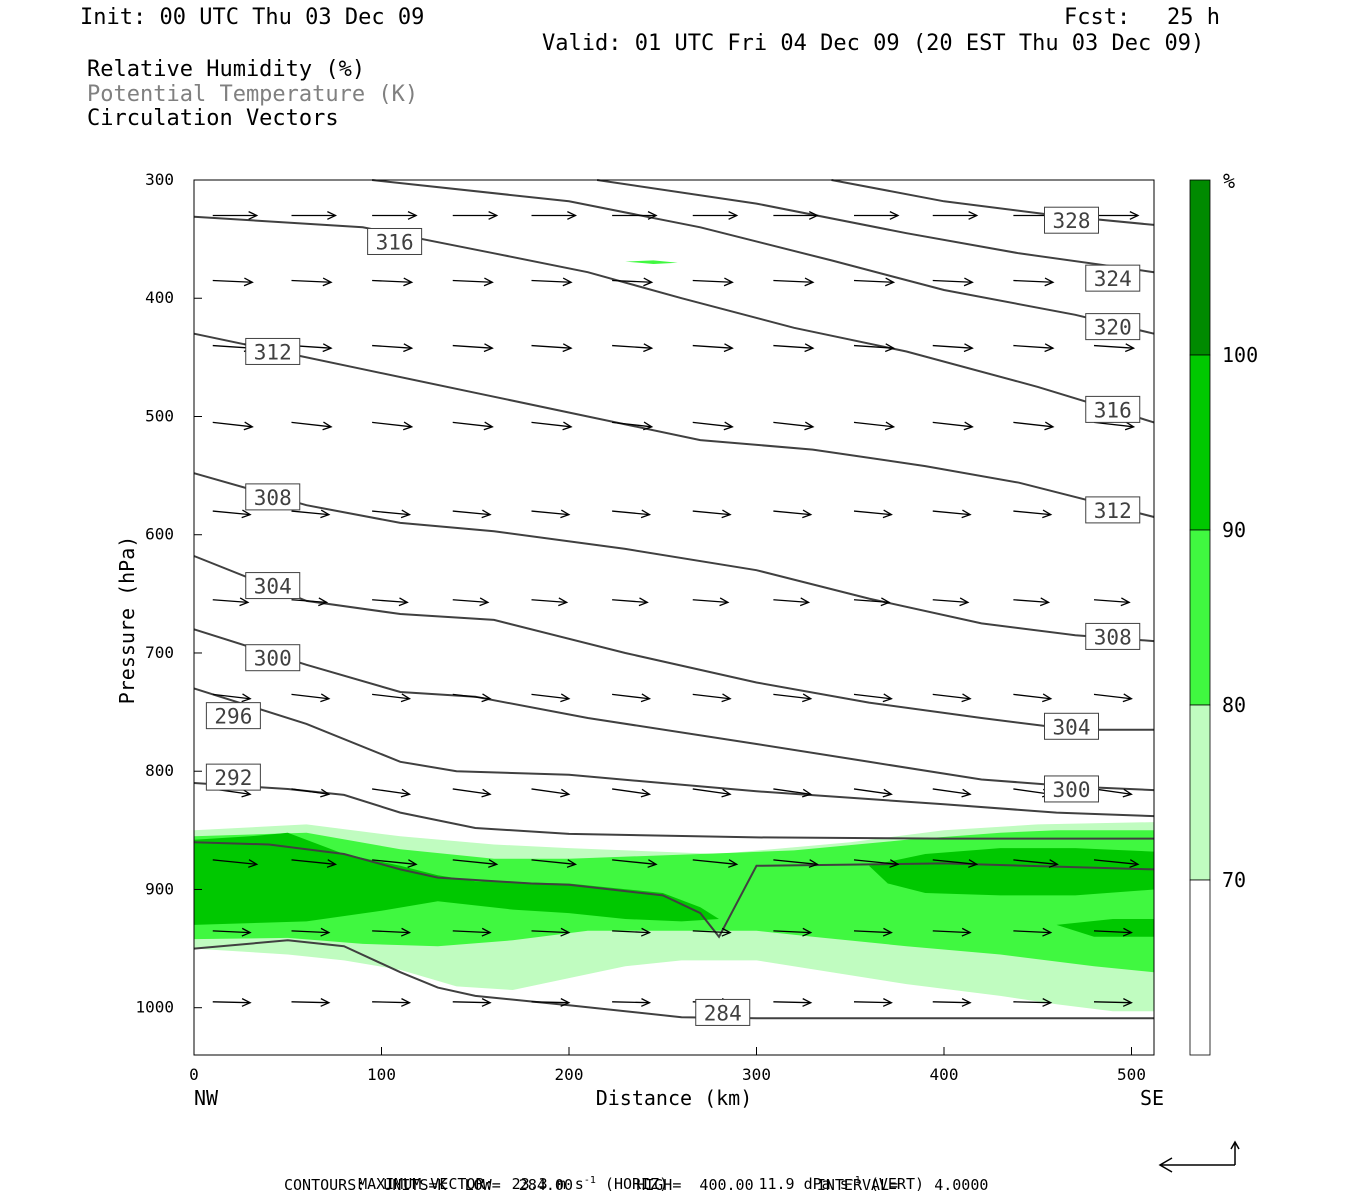 The image size is (1350, 1200). What do you see at coordinates (1071, 220) in the screenshot?
I see `theta-label: 328` at bounding box center [1071, 220].